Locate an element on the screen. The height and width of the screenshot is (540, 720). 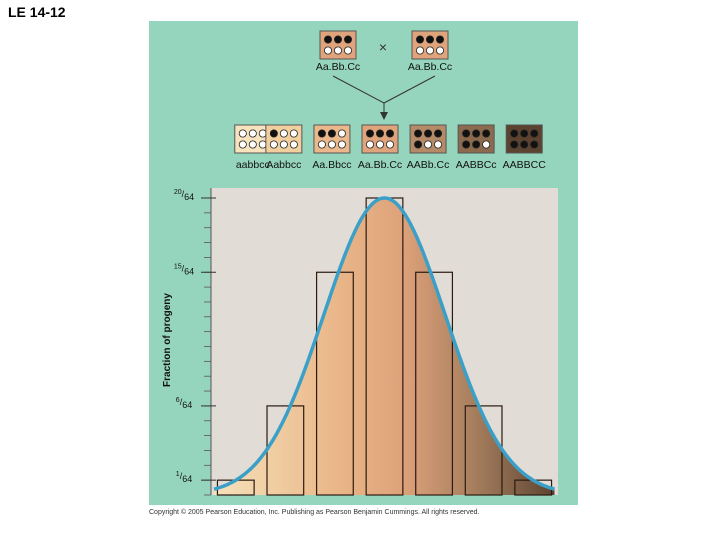
category-label: AABBCc is located at coordinates (476, 165).